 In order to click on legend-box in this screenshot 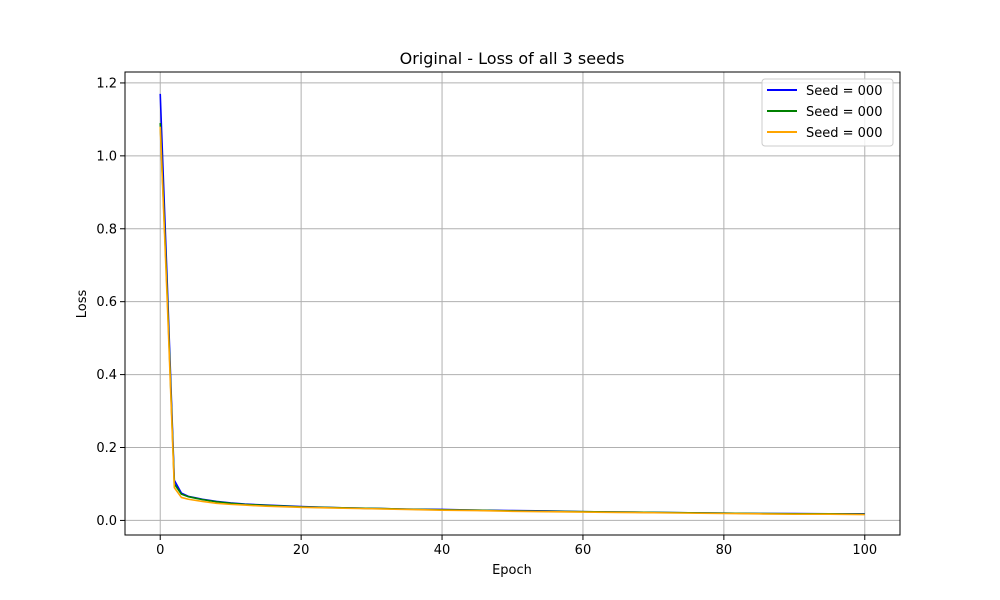, I will do `click(827, 112)`.